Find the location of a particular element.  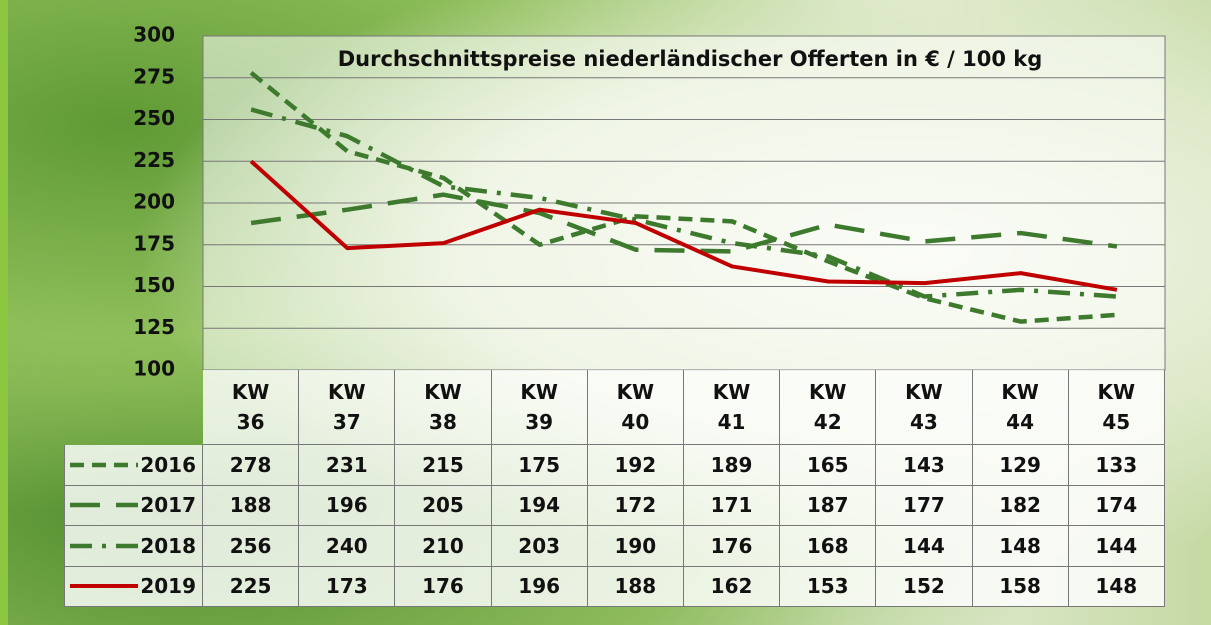

table-value: 189 is located at coordinates (732, 465).